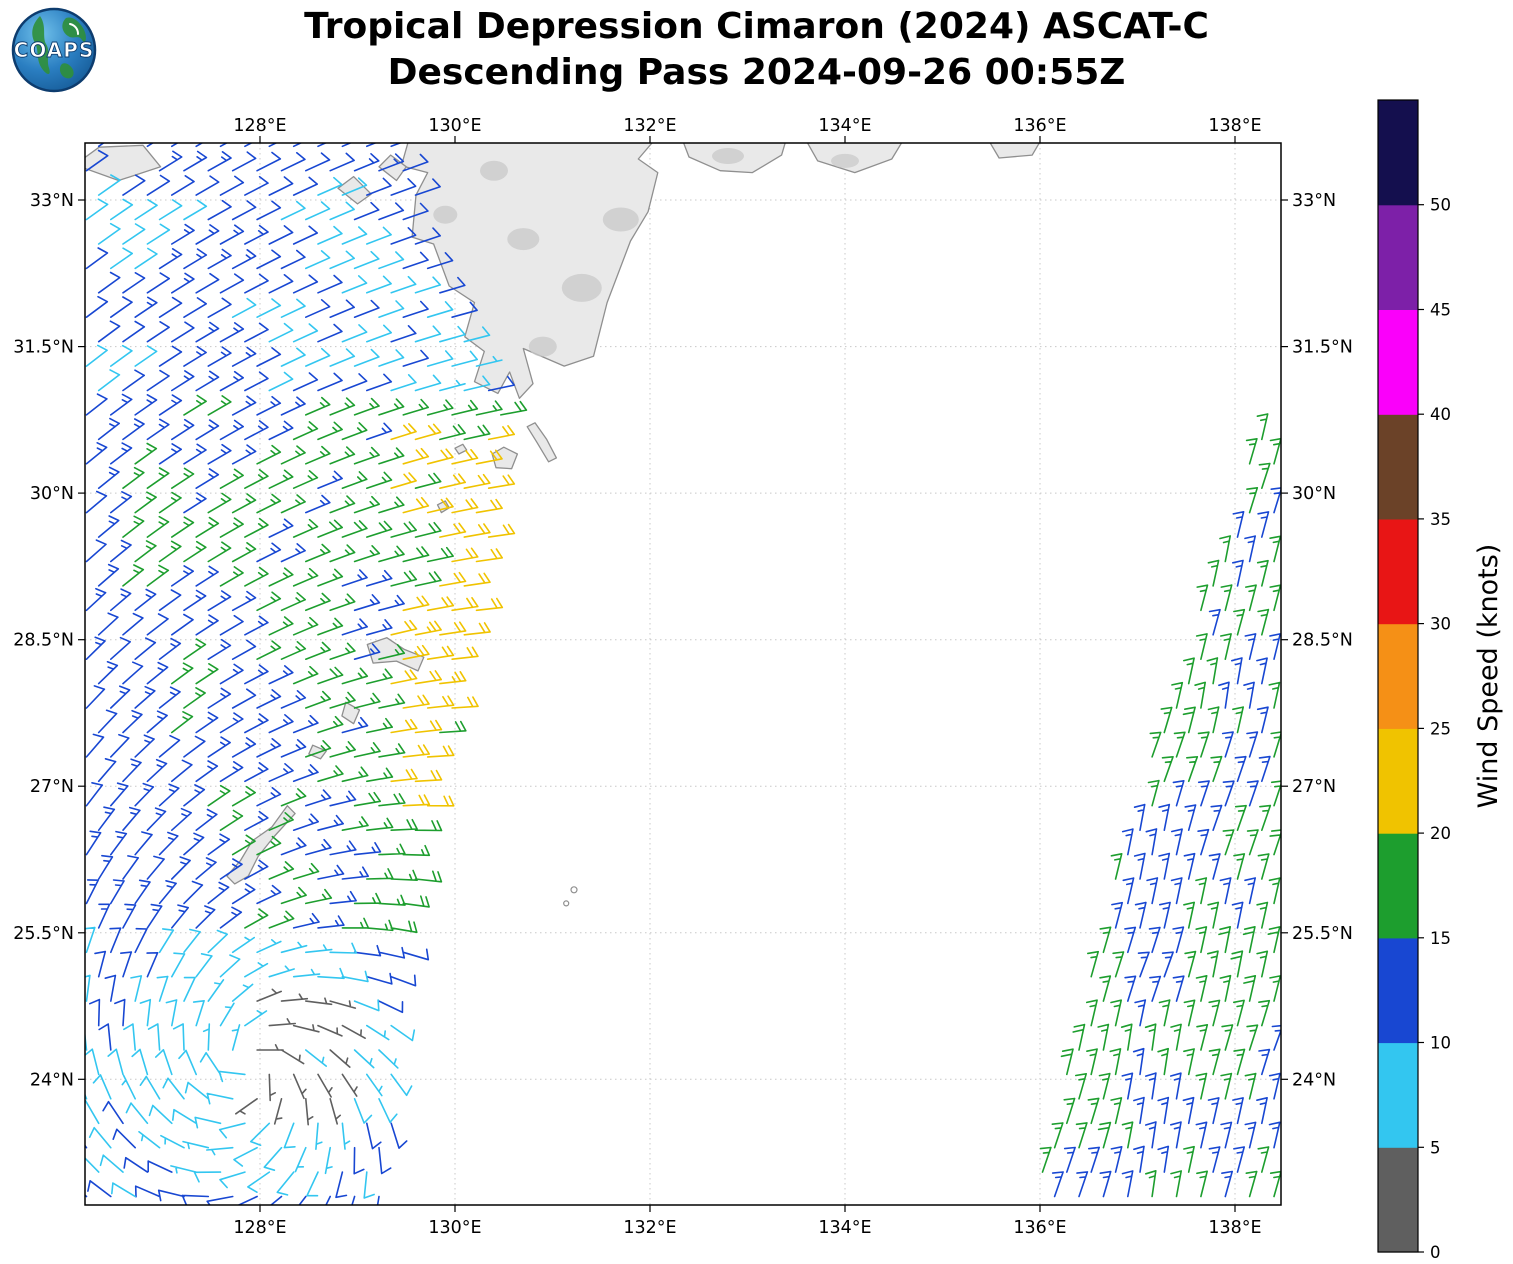 Image resolution: width=1513 pixels, height=1264 pixels. What do you see at coordinates (1440, 310) in the screenshot?
I see `colorbar-tick-label: 45` at bounding box center [1440, 310].